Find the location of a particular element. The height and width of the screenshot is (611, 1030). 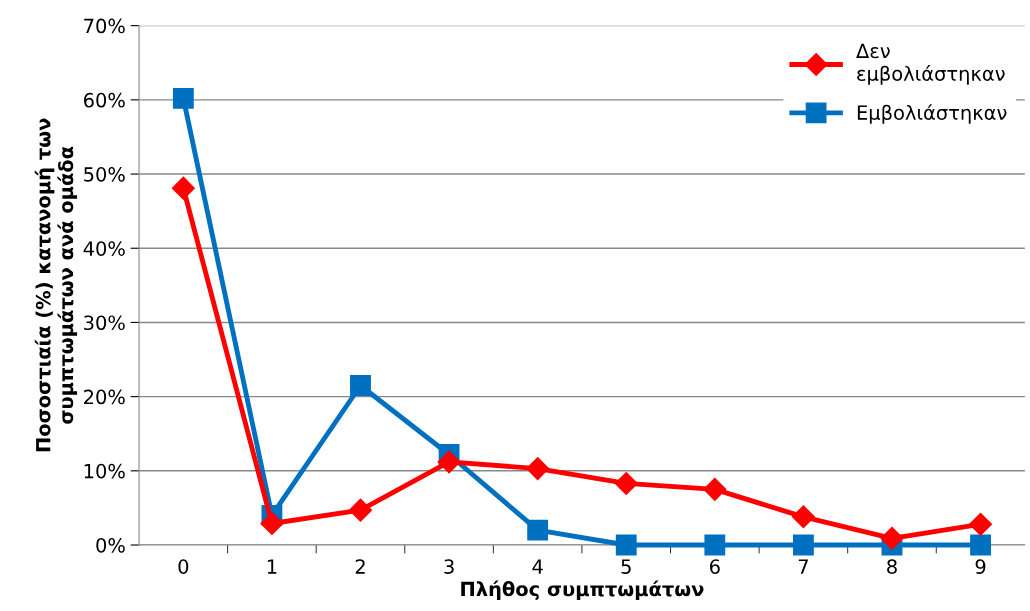

x-tick-label: 8 is located at coordinates (892, 566).